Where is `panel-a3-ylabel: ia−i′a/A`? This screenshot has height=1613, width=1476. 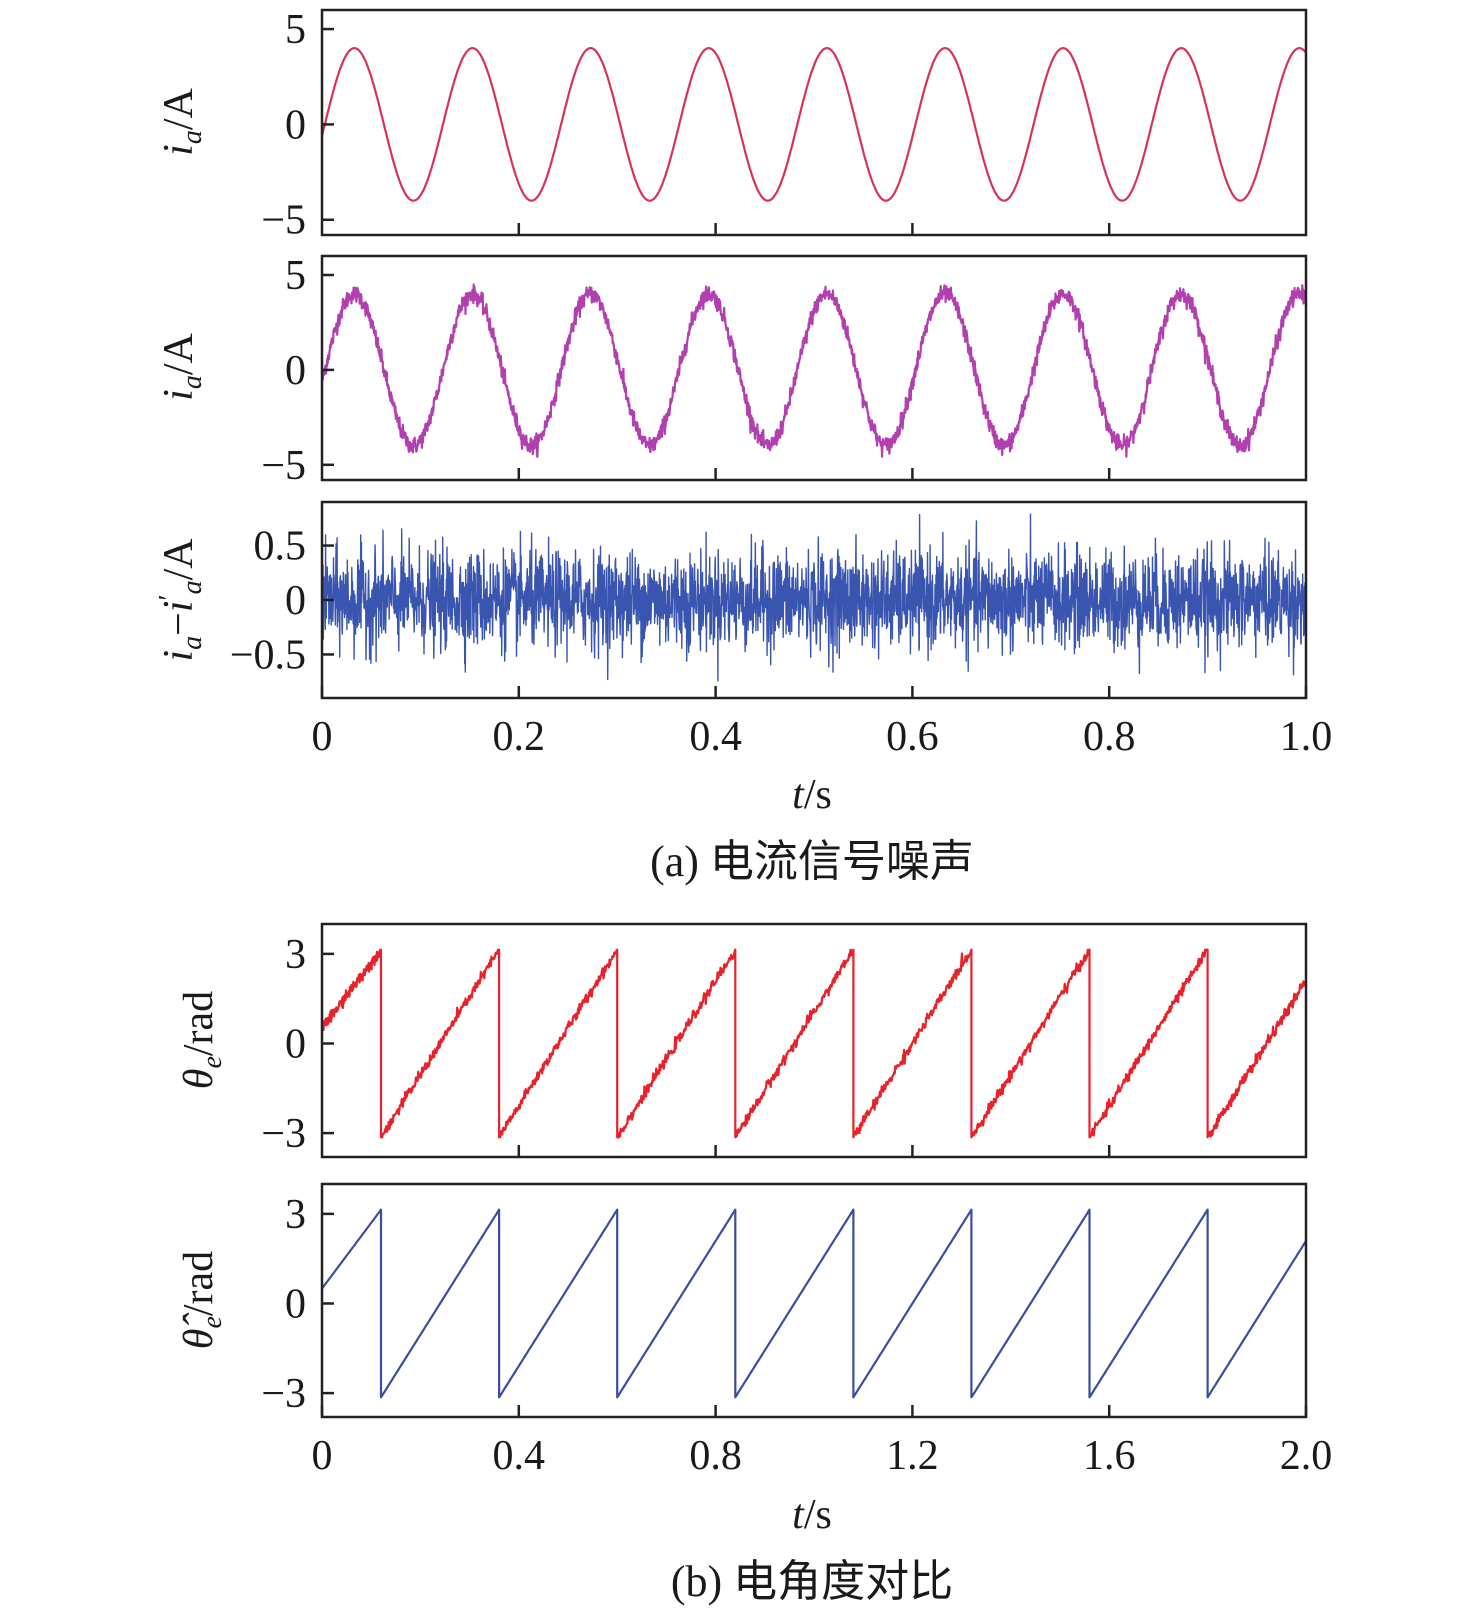
panel-a3-ylabel: ia−i′a/A is located at coordinates (181, 600).